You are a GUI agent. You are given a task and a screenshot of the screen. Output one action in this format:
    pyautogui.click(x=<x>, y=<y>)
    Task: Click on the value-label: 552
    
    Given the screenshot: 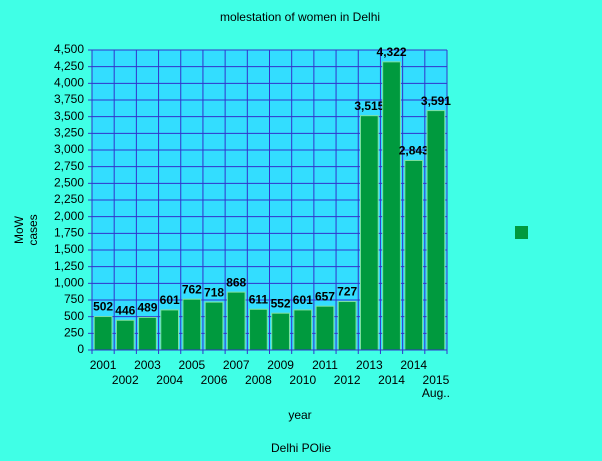 What is the action you would take?
    pyautogui.click(x=281, y=303)
    